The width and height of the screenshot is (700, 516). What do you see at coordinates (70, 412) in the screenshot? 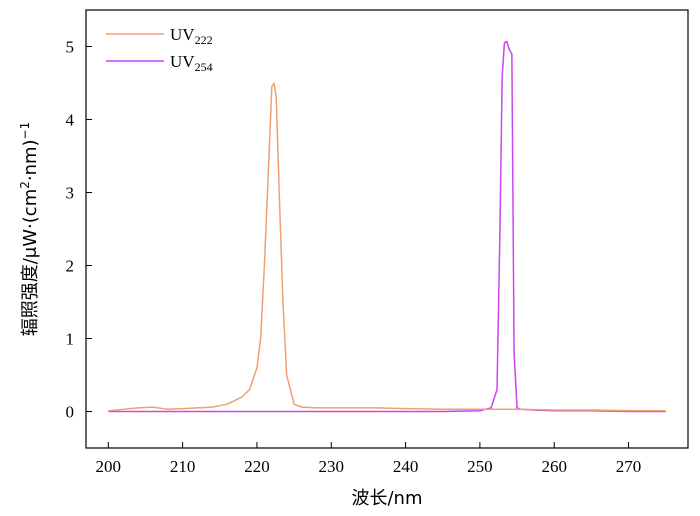
I see `y-tick-label: 0` at bounding box center [70, 412].